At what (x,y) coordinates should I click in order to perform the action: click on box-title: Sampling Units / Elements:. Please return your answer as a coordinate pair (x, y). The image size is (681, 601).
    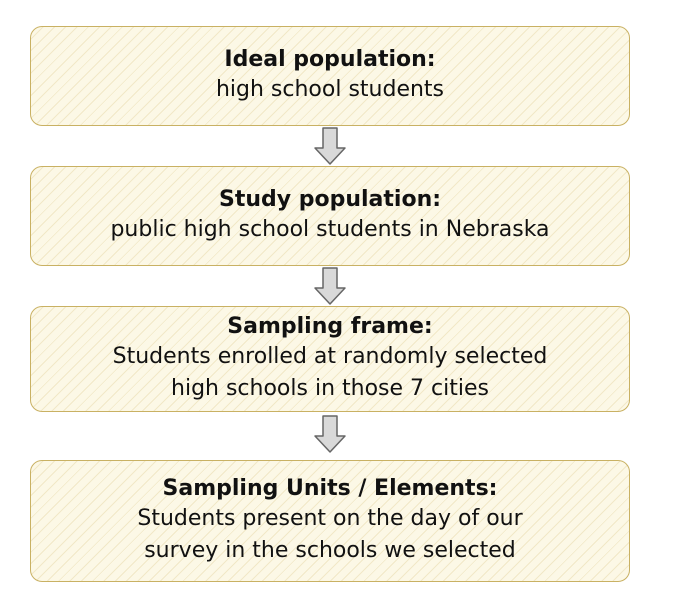
    Looking at the image, I should click on (330, 488).